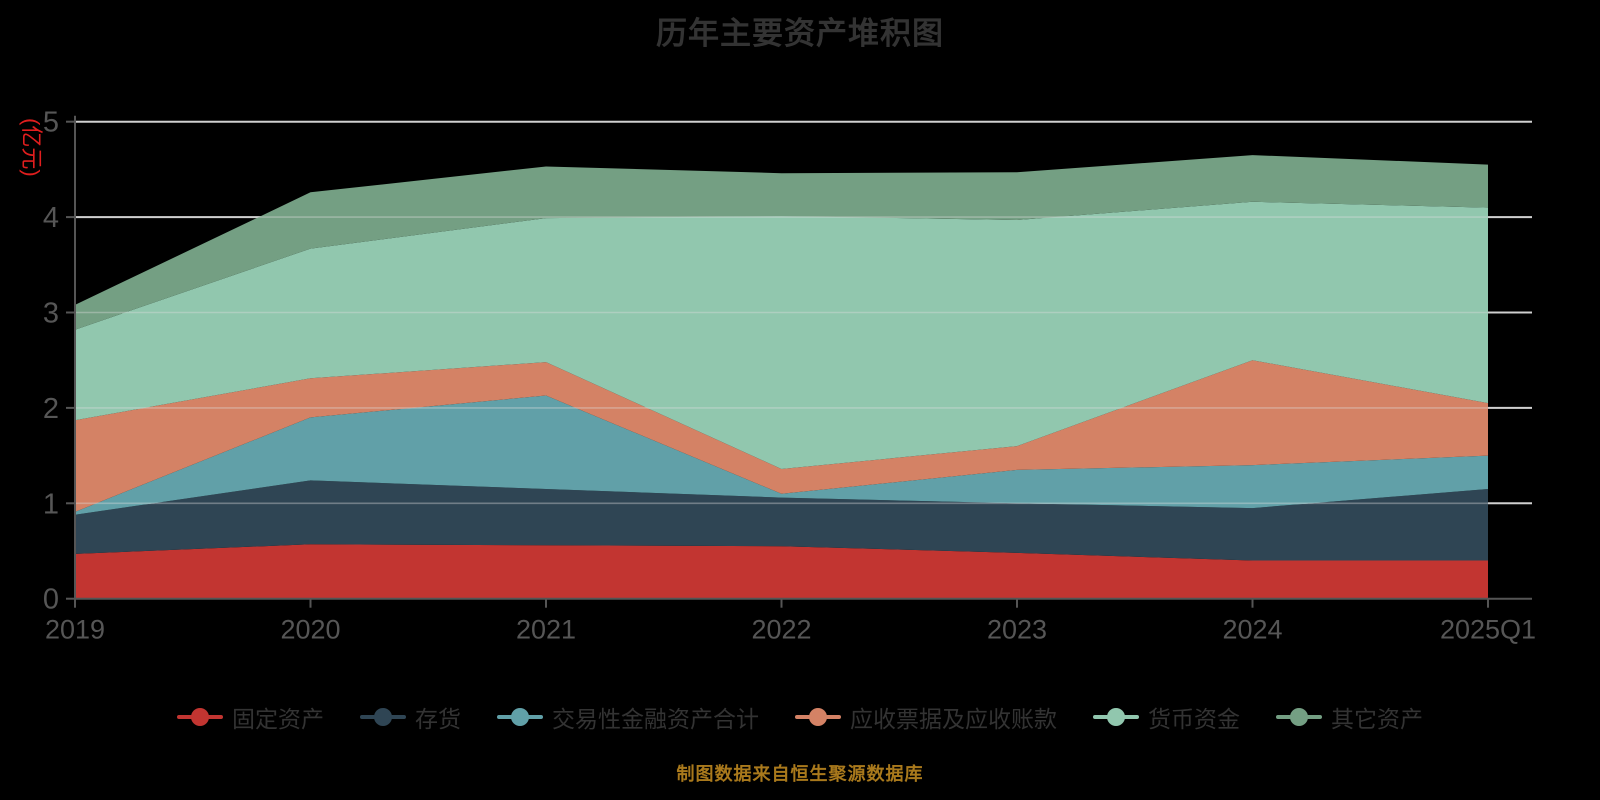 Image resolution: width=1600 pixels, height=800 pixels. I want to click on legend-label: 其它资产, so click(1377, 719).